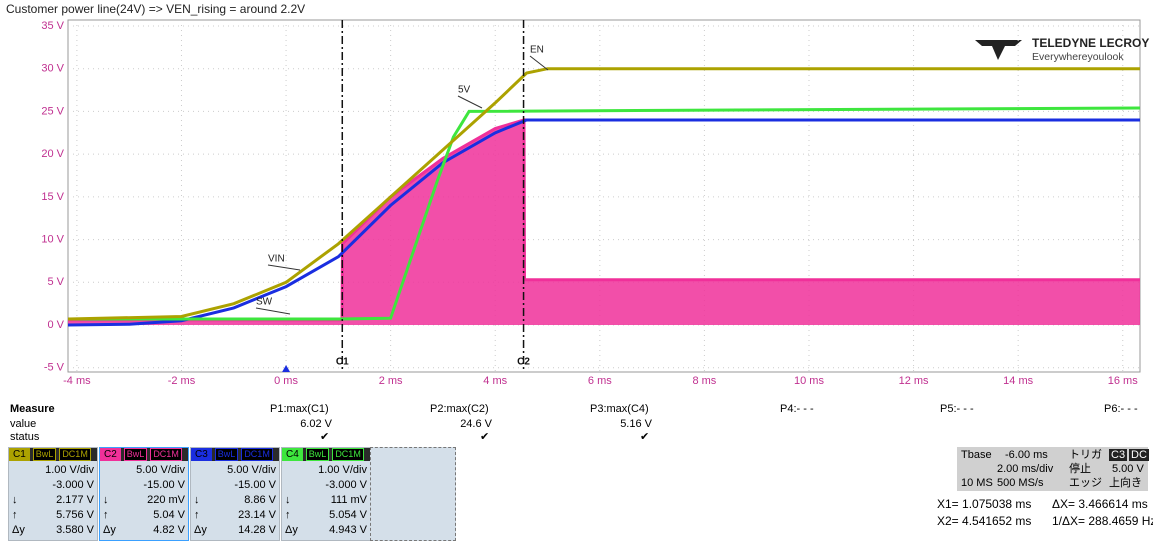 This screenshot has height=543, width=1153. I want to click on timebase-field: -6.00 ms, so click(1026, 455).